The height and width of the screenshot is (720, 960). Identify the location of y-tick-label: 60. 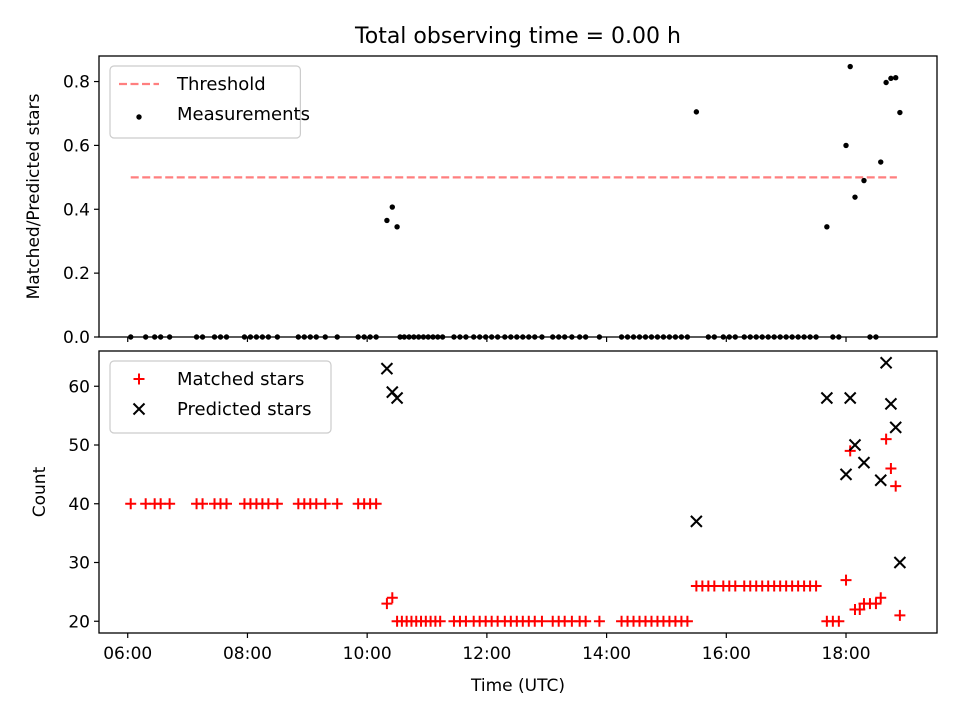
(79, 387).